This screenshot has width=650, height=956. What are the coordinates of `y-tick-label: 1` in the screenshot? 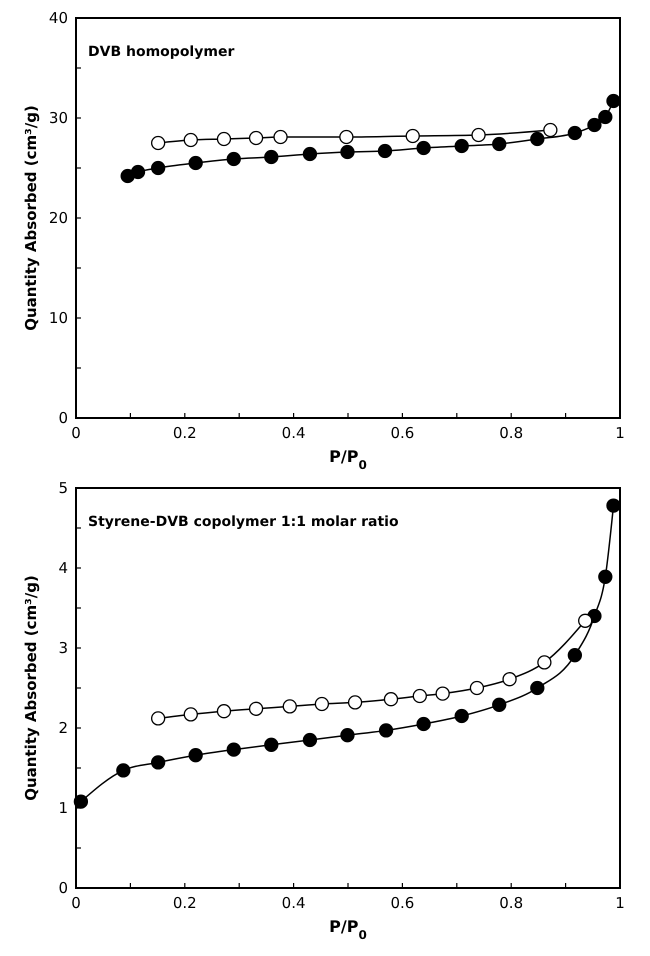 It's located at (63, 808).